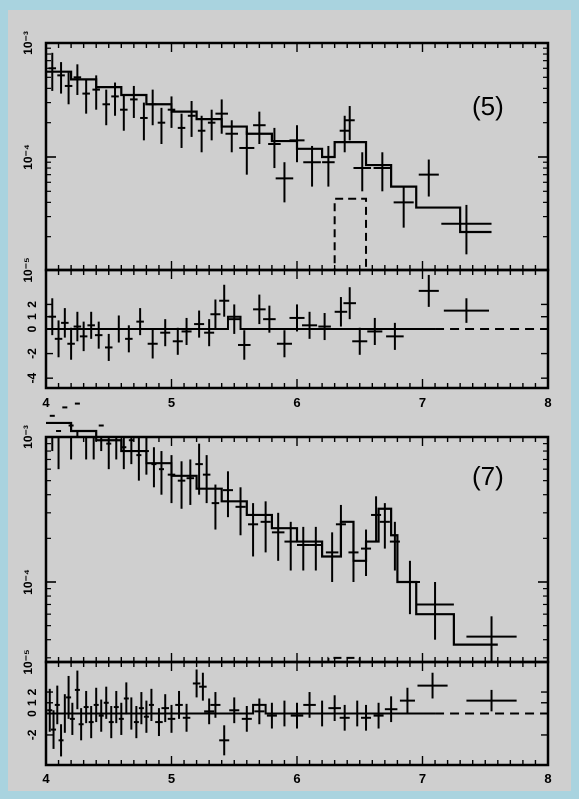 The height and width of the screenshot is (799, 579). What do you see at coordinates (28, 437) in the screenshot?
I see `y-tick-label: 10⁻³` at bounding box center [28, 437].